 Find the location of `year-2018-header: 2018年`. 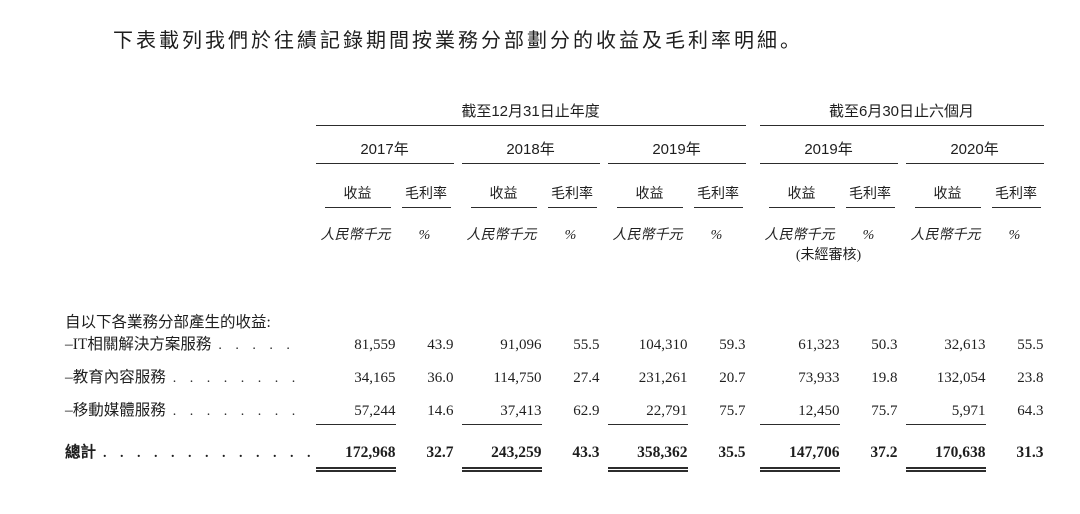

year-2018-header: 2018年 is located at coordinates (530, 145).